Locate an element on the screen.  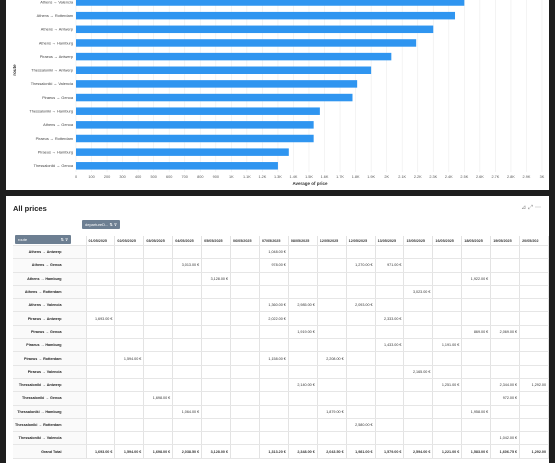
row-chip-filter-icon: ⊽ is located at coordinates (66, 239).